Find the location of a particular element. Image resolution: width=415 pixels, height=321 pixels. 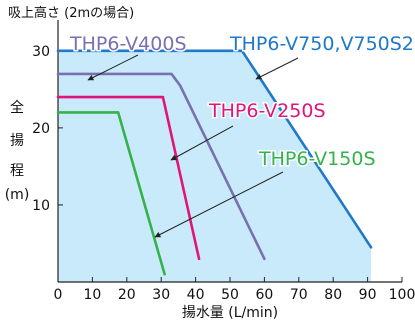

x-tick-label: 30 is located at coordinates (161, 295).